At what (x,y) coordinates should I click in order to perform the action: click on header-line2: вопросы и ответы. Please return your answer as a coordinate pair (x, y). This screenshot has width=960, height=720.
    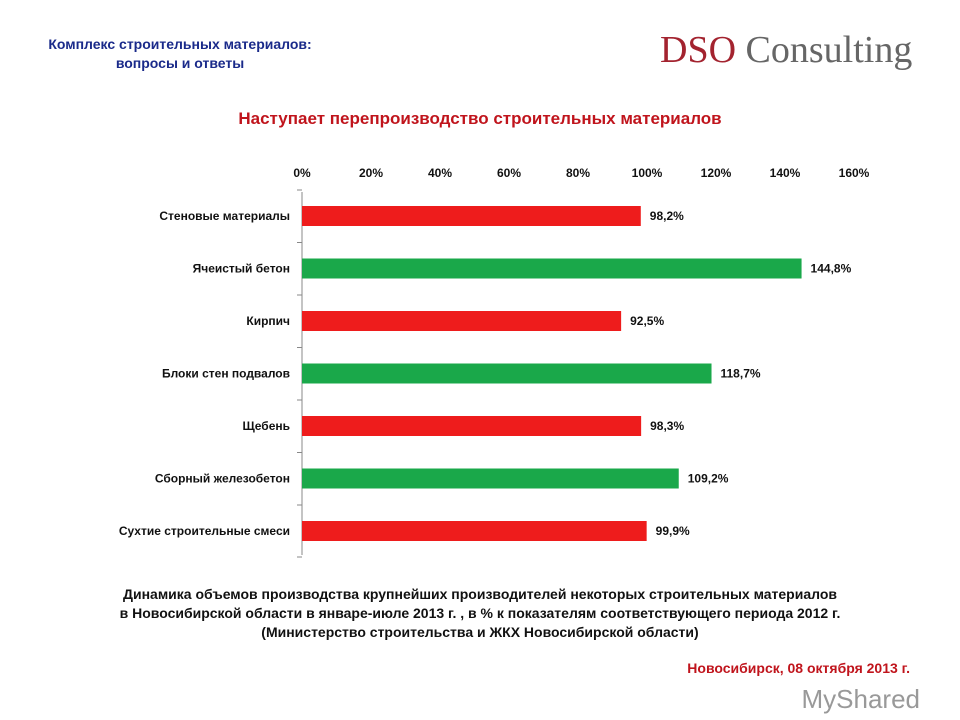
    Looking at the image, I should click on (180, 63).